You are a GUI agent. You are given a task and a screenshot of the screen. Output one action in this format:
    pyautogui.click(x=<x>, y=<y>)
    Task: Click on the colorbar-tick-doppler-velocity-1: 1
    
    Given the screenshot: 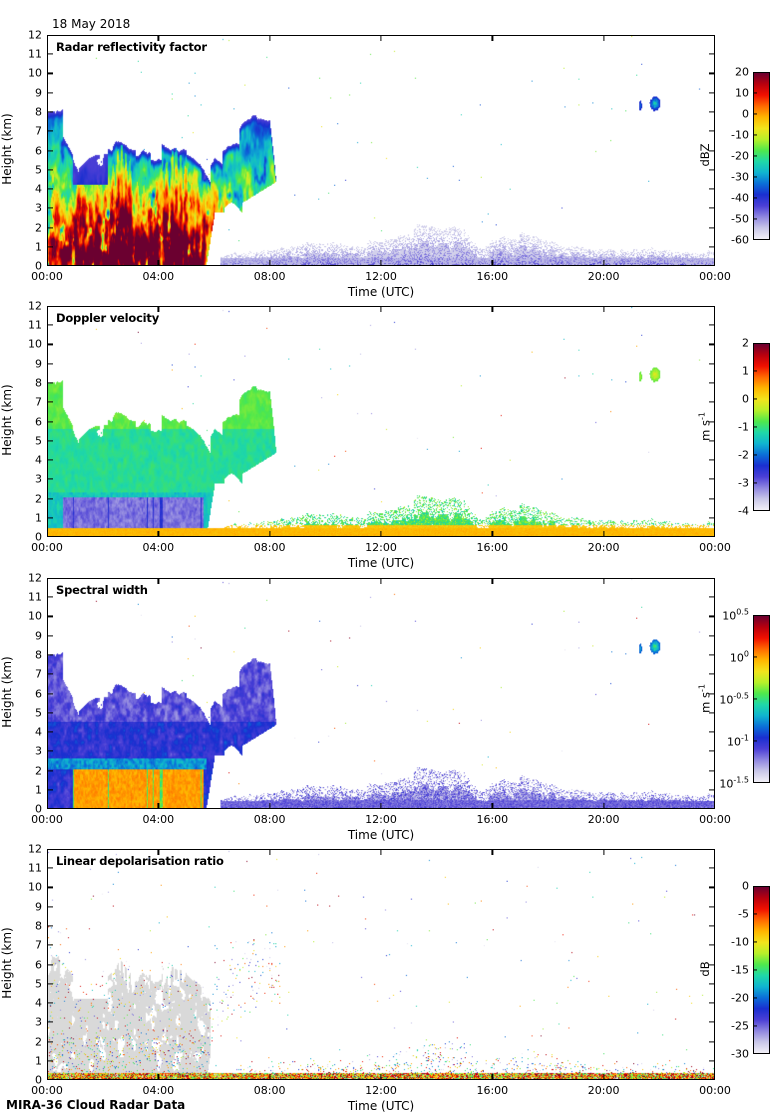 What is the action you would take?
    pyautogui.click(x=745, y=371)
    